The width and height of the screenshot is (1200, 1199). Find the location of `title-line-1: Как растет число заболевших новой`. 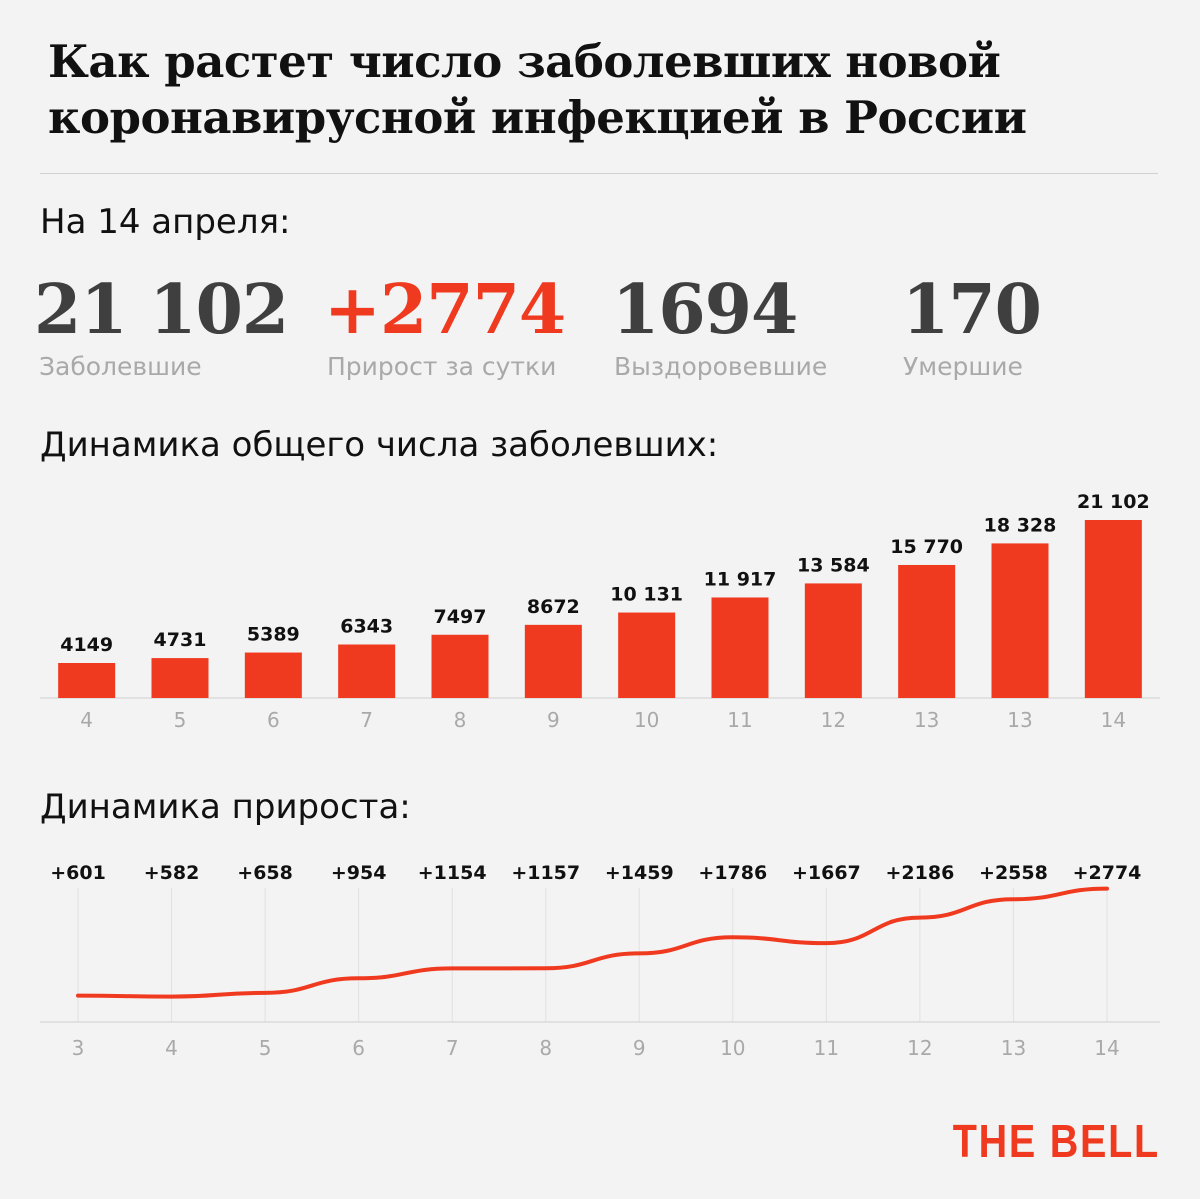

title-line-1: Как растет число заболевших новой is located at coordinates (524, 61).